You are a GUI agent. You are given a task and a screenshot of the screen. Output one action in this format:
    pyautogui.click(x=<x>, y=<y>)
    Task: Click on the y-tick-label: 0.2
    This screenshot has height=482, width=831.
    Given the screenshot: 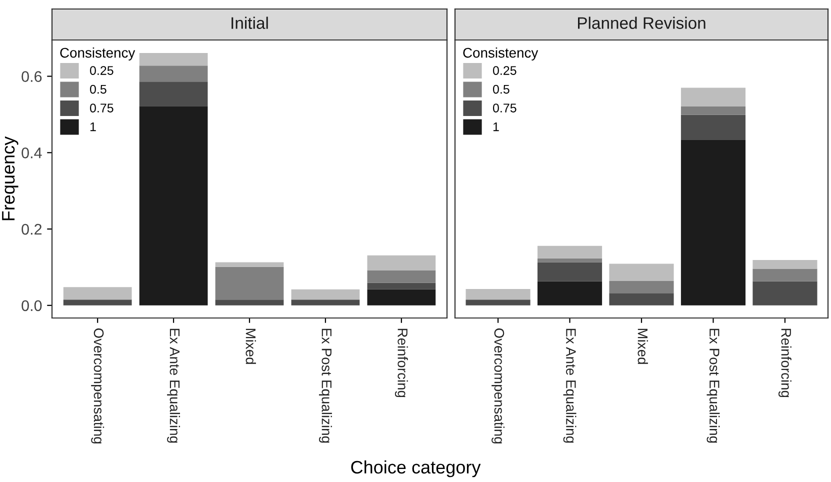 What is the action you would take?
    pyautogui.click(x=32, y=229)
    